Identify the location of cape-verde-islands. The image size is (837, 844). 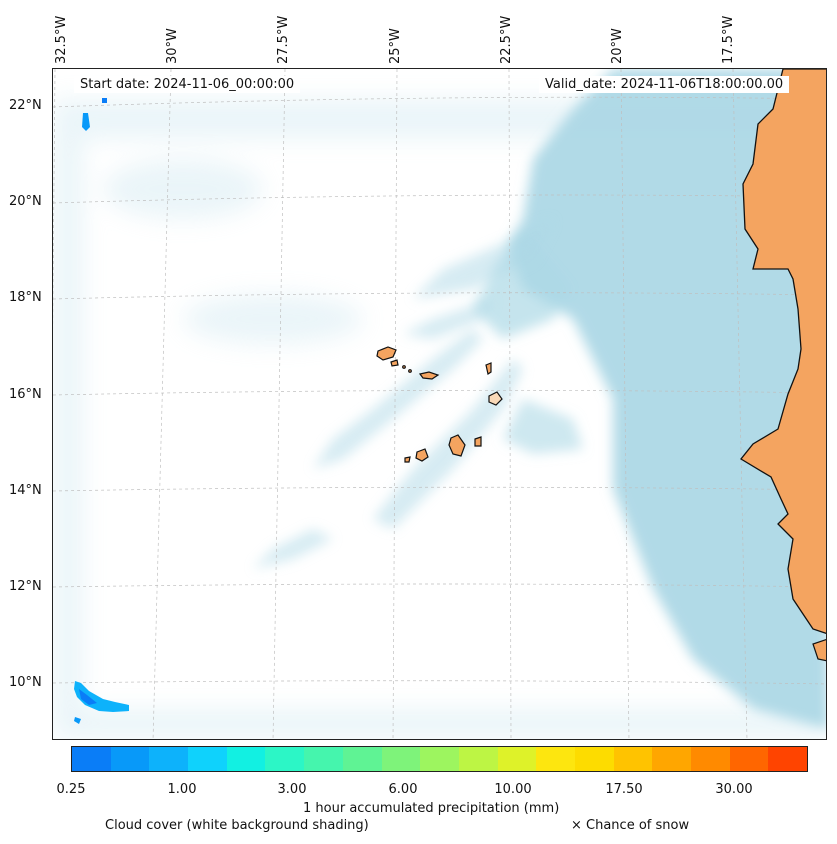
(439, 404).